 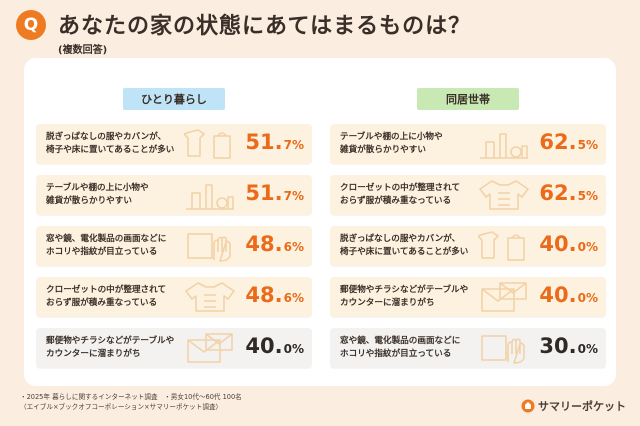 I want to click on brand-name: サマリーポケット, so click(x=582, y=406).